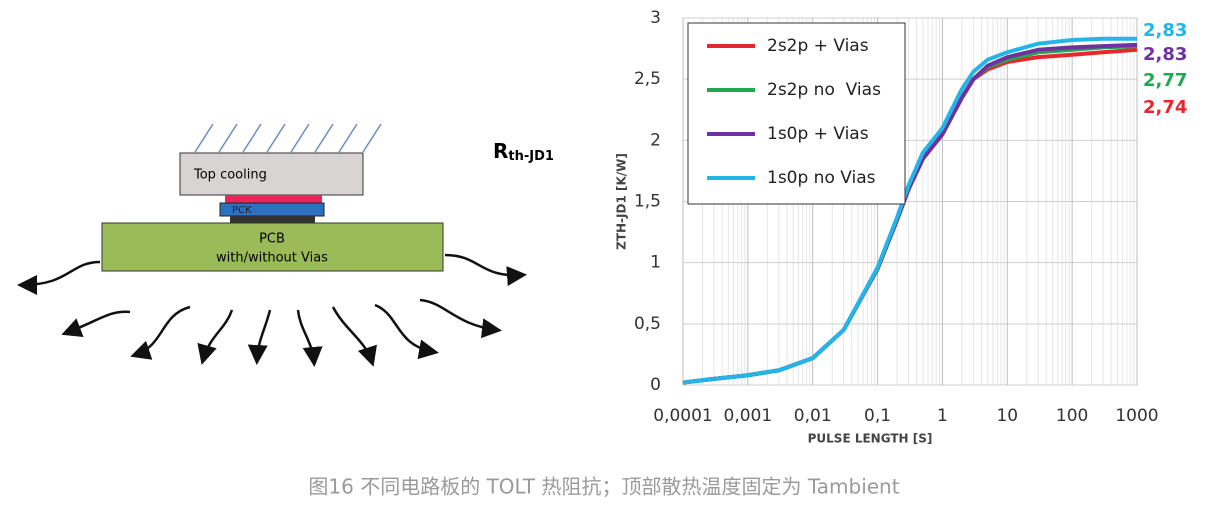 This screenshot has height=517, width=1208. Describe the element at coordinates (796, 113) in the screenshot. I see `legend-box` at that location.